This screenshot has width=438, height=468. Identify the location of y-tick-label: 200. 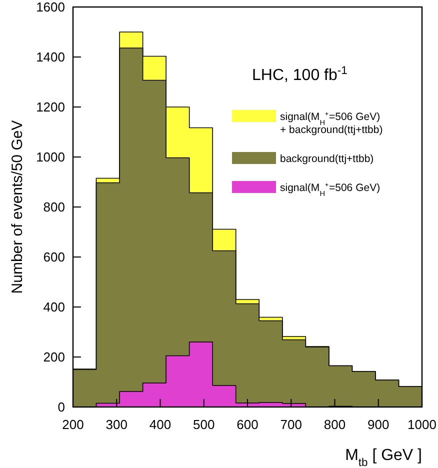
(54, 357).